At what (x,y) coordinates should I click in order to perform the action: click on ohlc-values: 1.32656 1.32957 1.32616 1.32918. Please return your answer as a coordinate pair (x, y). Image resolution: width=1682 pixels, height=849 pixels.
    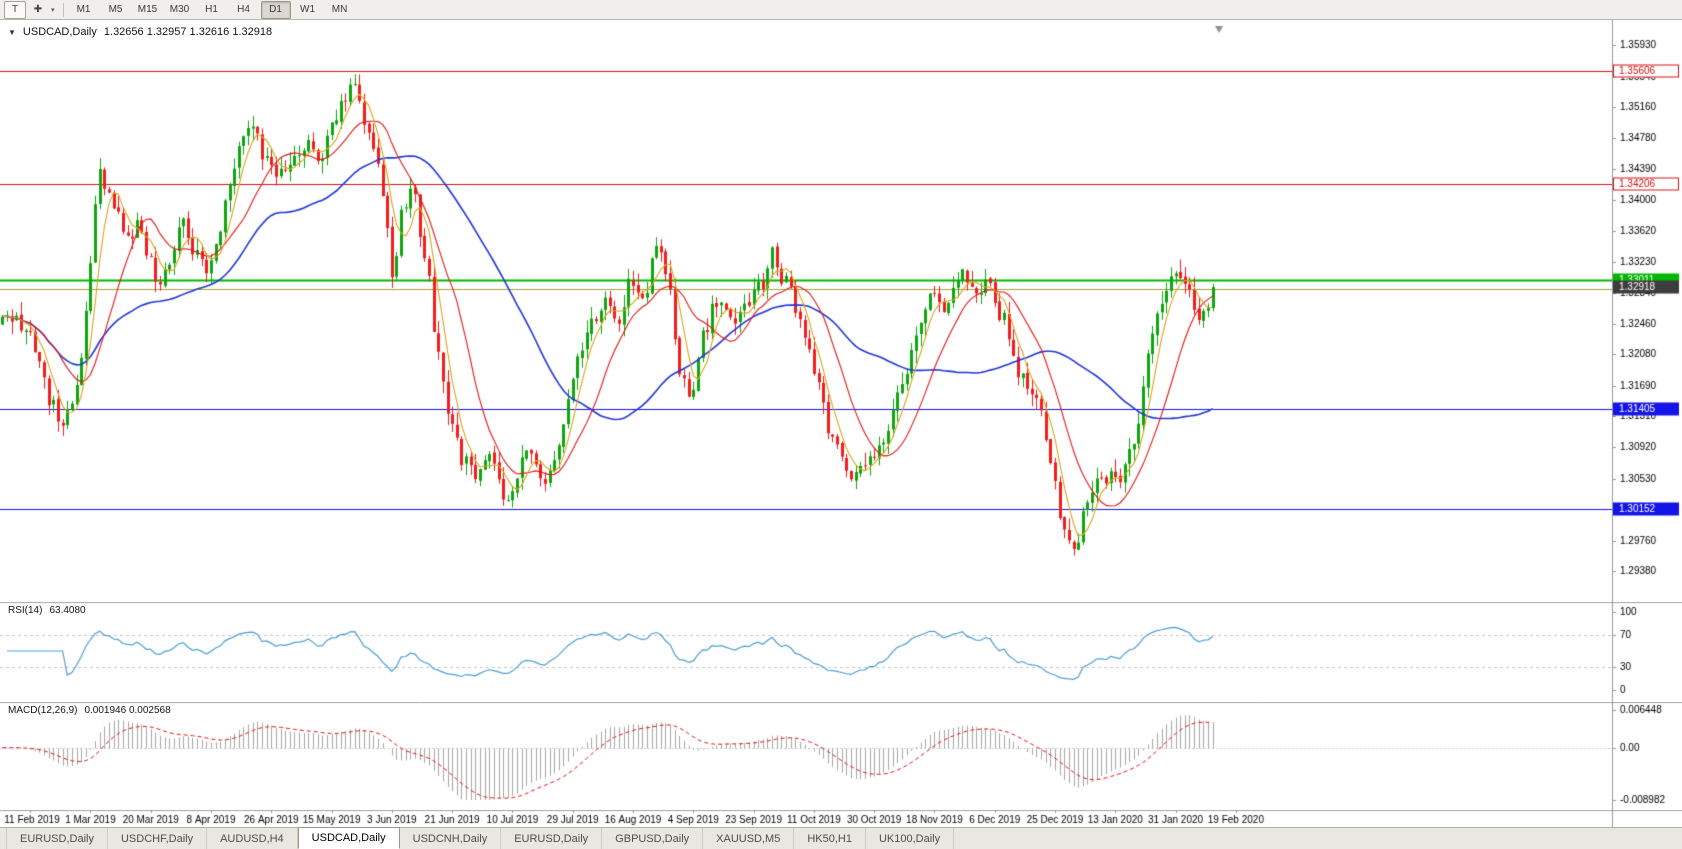
    Looking at the image, I should click on (188, 32).